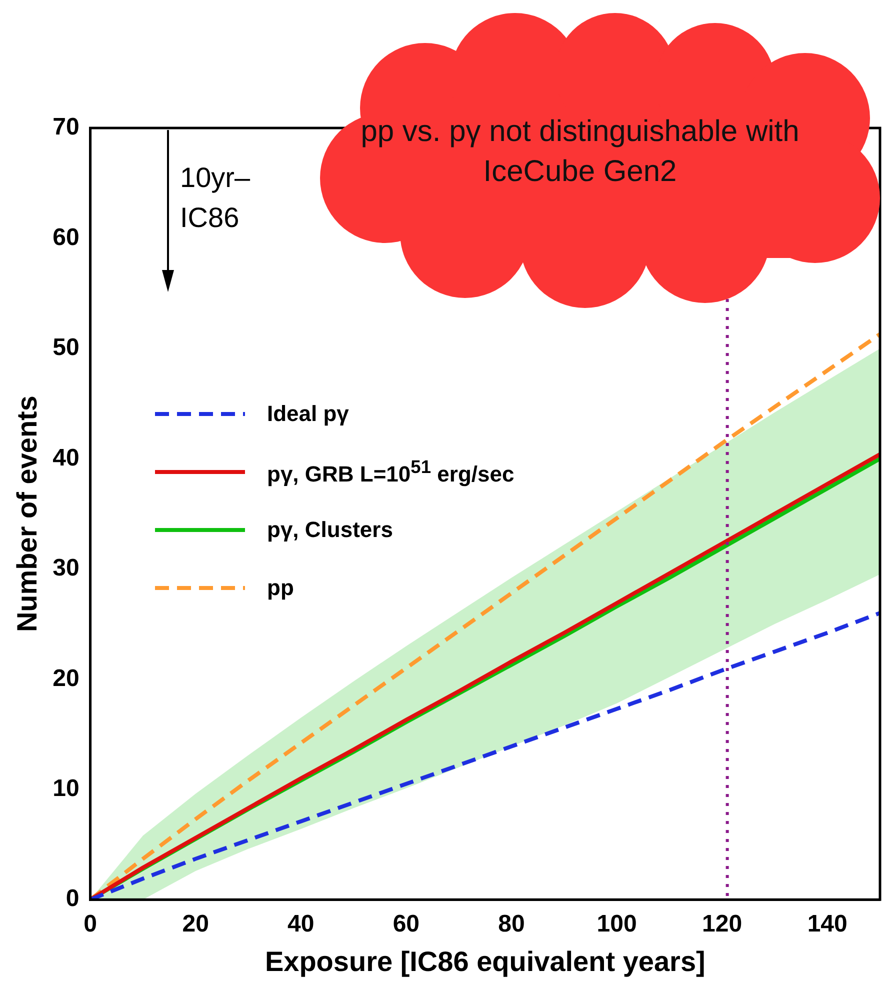 The image size is (892, 992). Describe the element at coordinates (722, 924) in the screenshot. I see `x-tick-label: 120` at that location.